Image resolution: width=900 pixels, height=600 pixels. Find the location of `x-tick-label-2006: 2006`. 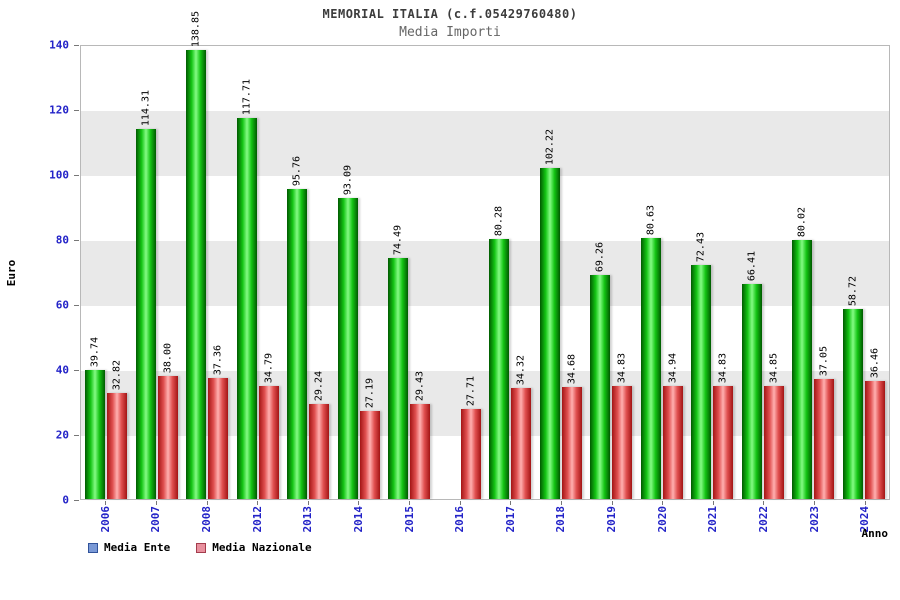

x-tick-label-2006: 2006 is located at coordinates (105, 519).